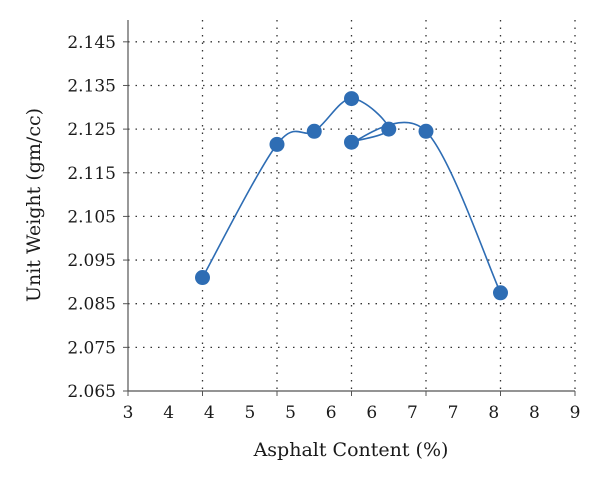 This screenshot has width=600, height=482. Describe the element at coordinates (34, 205) in the screenshot. I see `y-axis-title: Unit Weight (gm/cc)` at that location.